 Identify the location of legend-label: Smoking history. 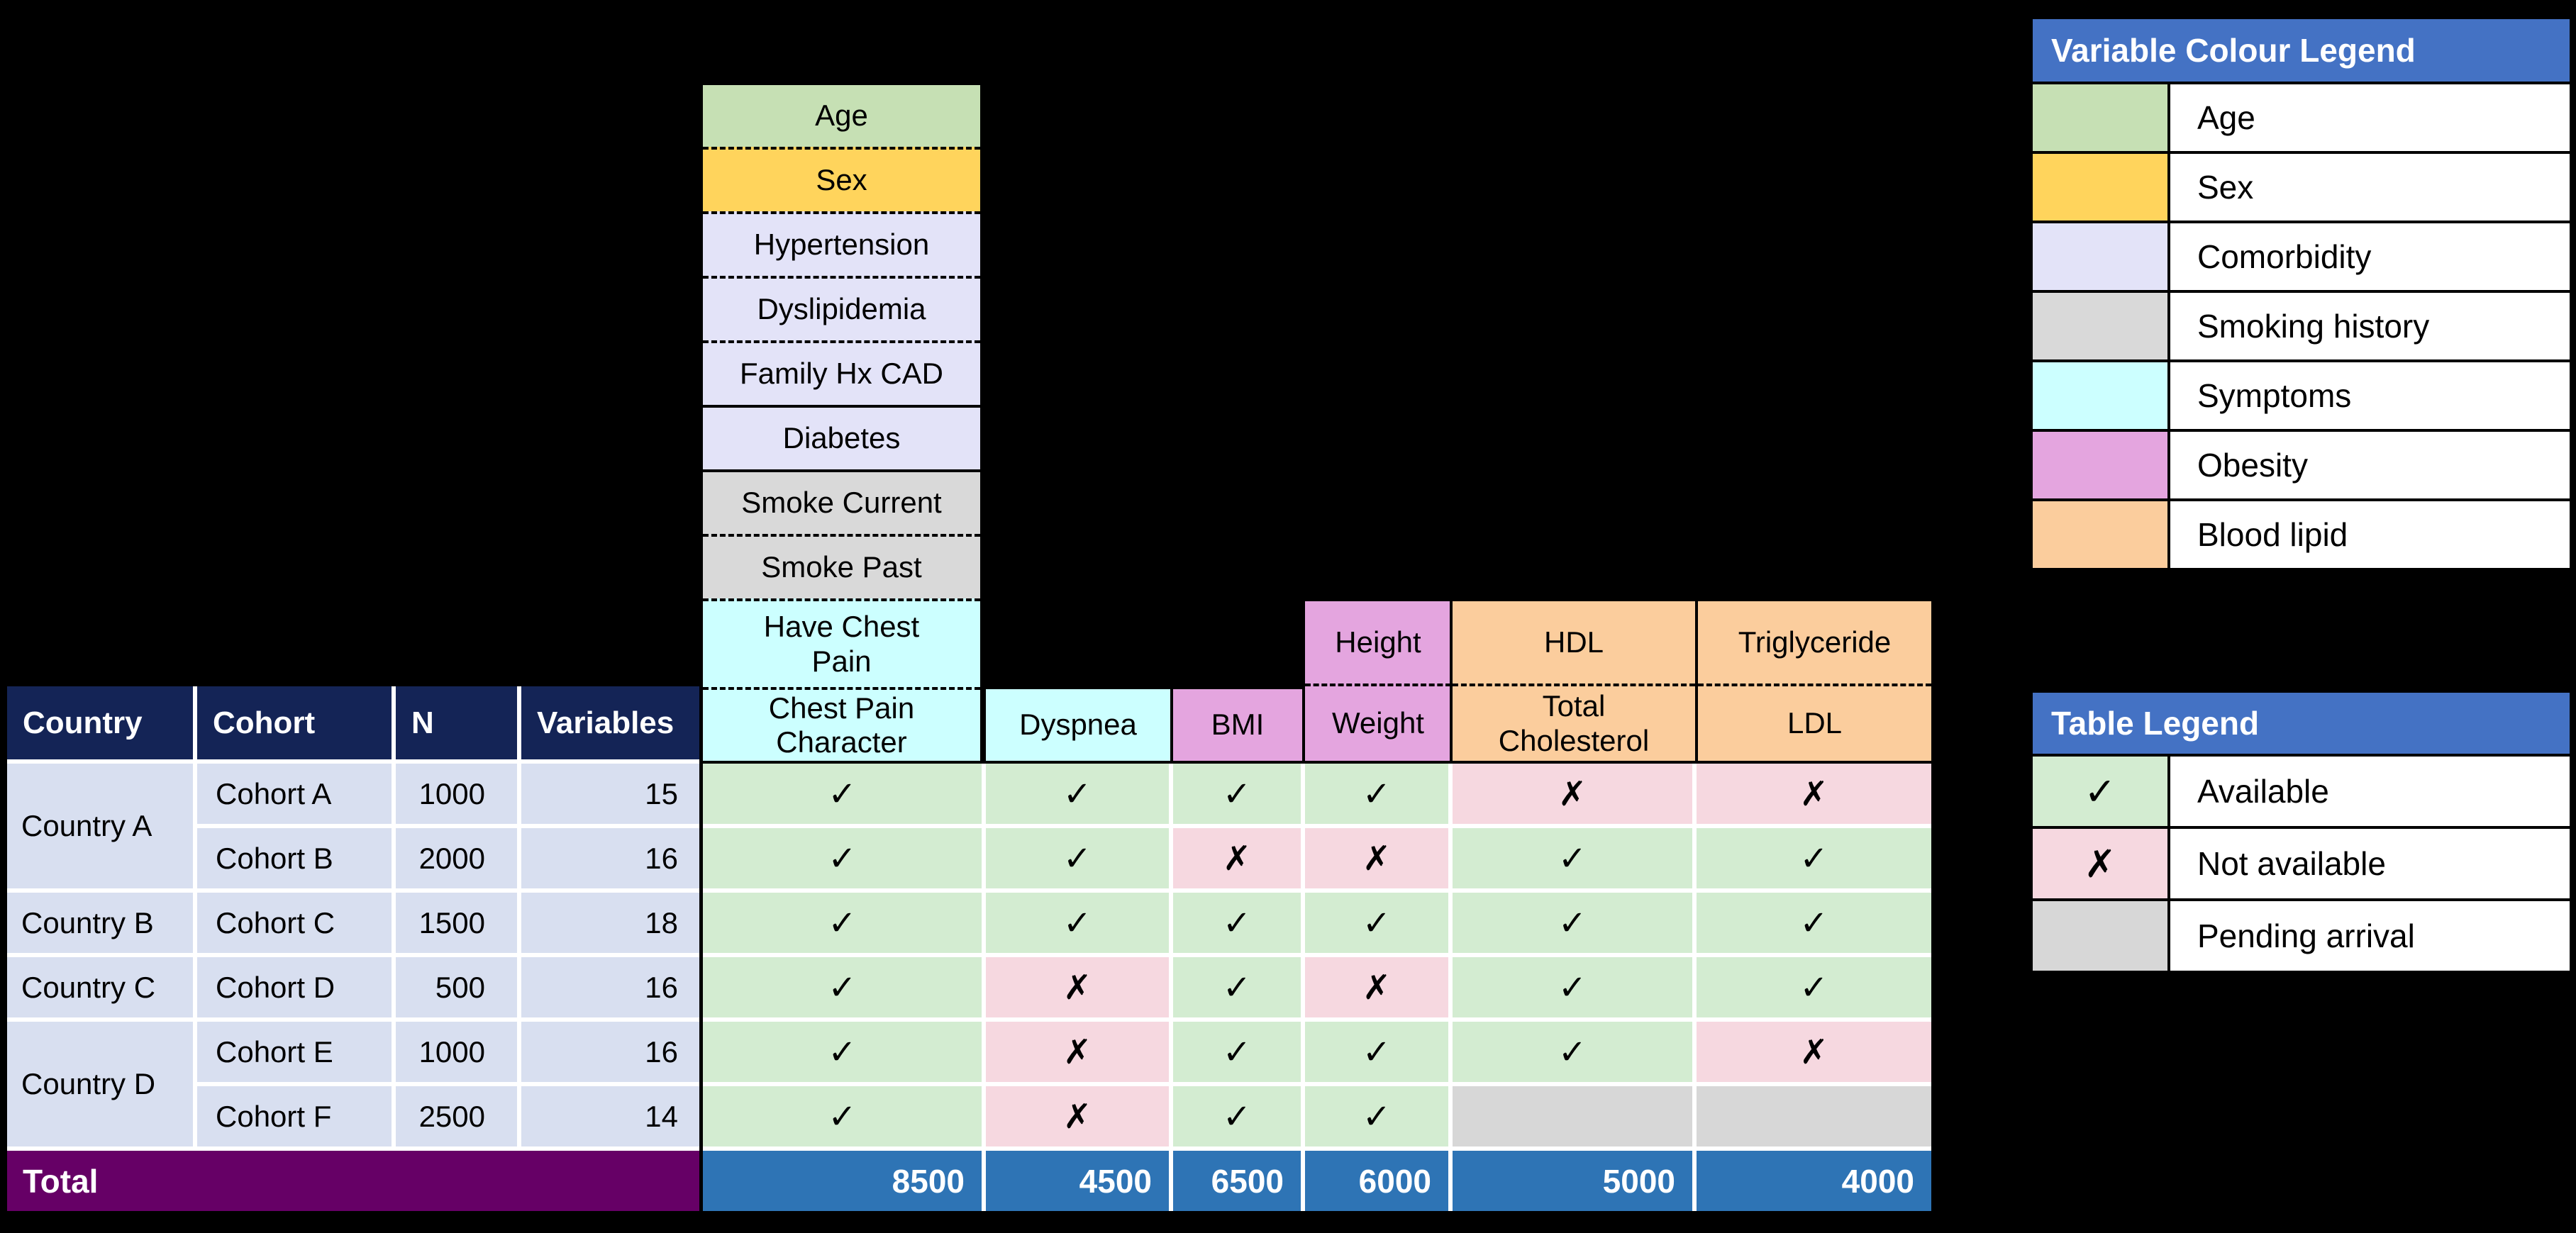
(2370, 326).